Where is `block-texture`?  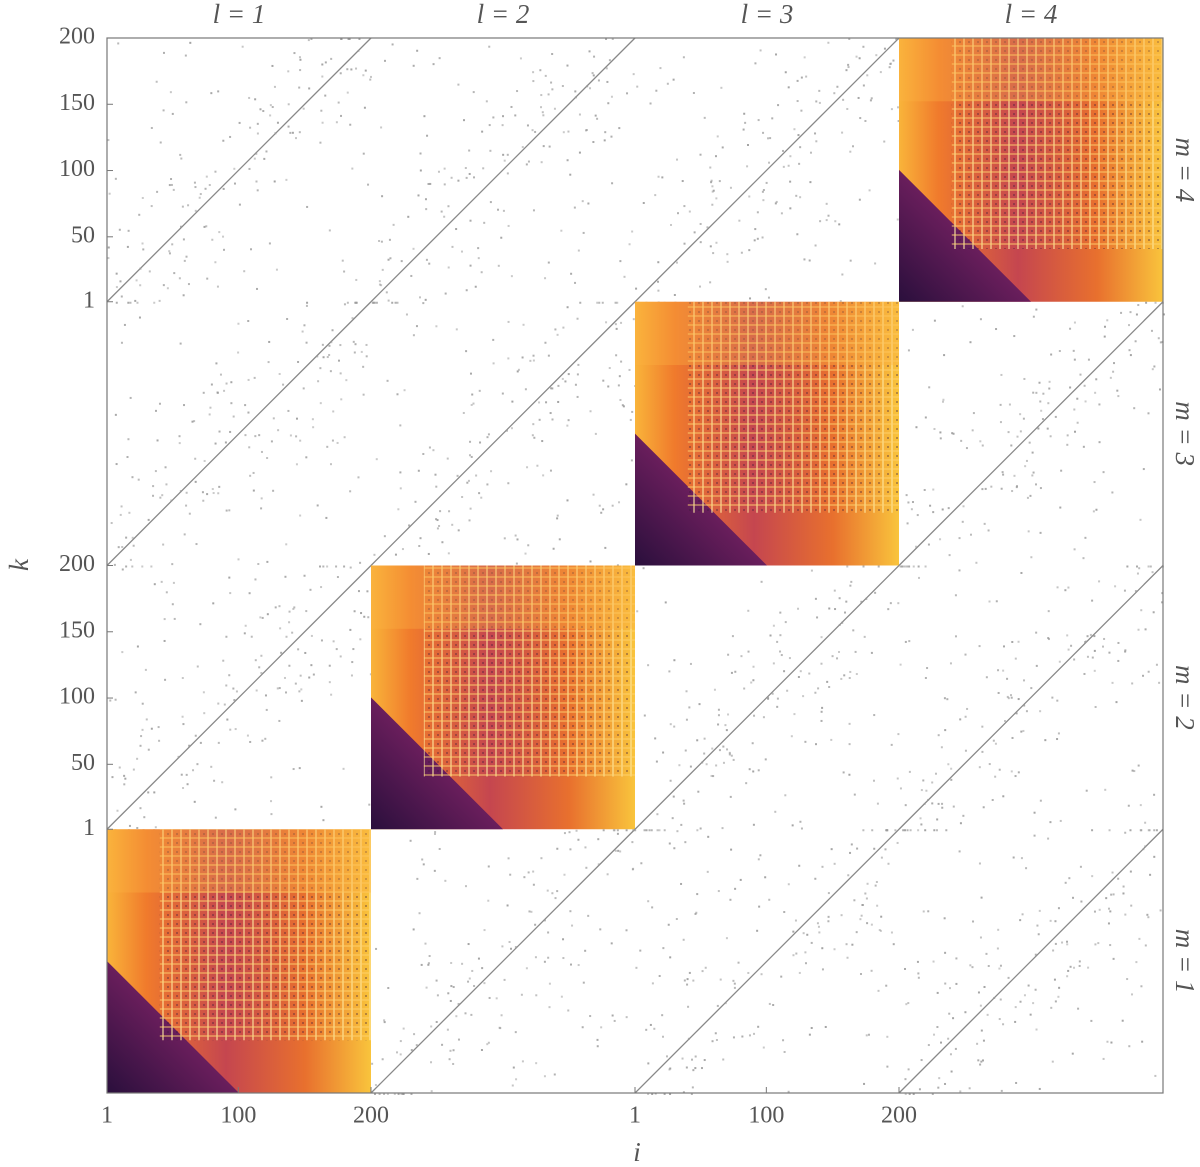
block-texture is located at coordinates (529, 671).